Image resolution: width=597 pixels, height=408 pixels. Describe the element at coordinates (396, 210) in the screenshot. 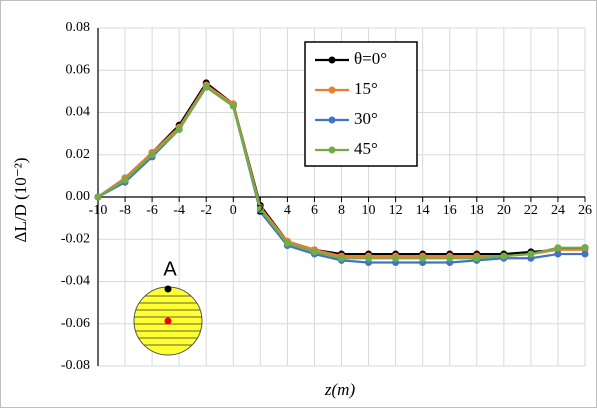

I see `x-tick-label: 12` at that location.